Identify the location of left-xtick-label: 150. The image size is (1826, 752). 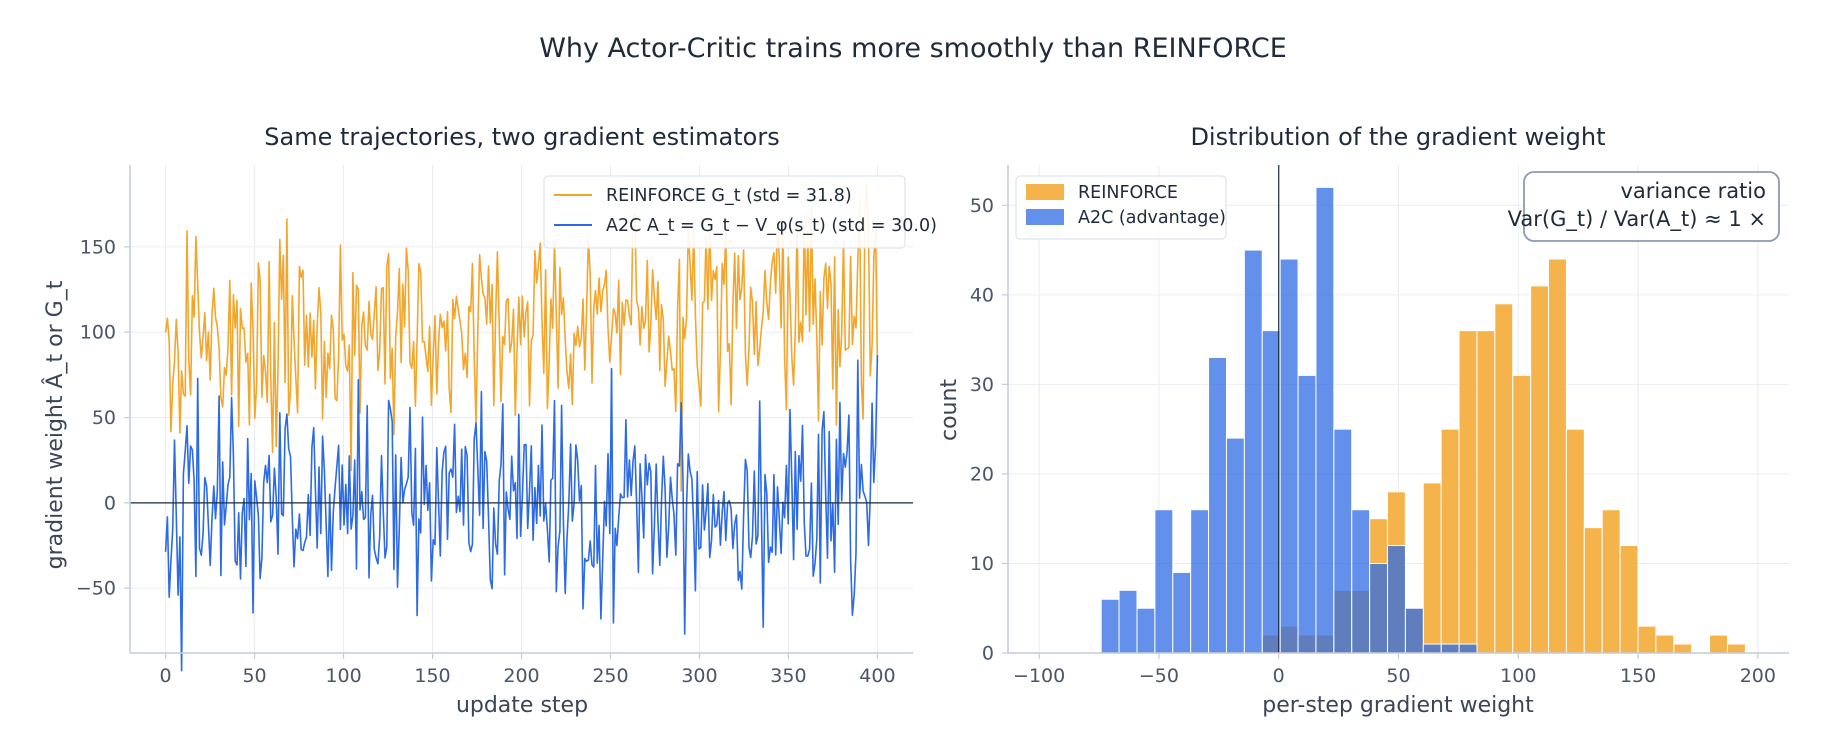
(432, 676).